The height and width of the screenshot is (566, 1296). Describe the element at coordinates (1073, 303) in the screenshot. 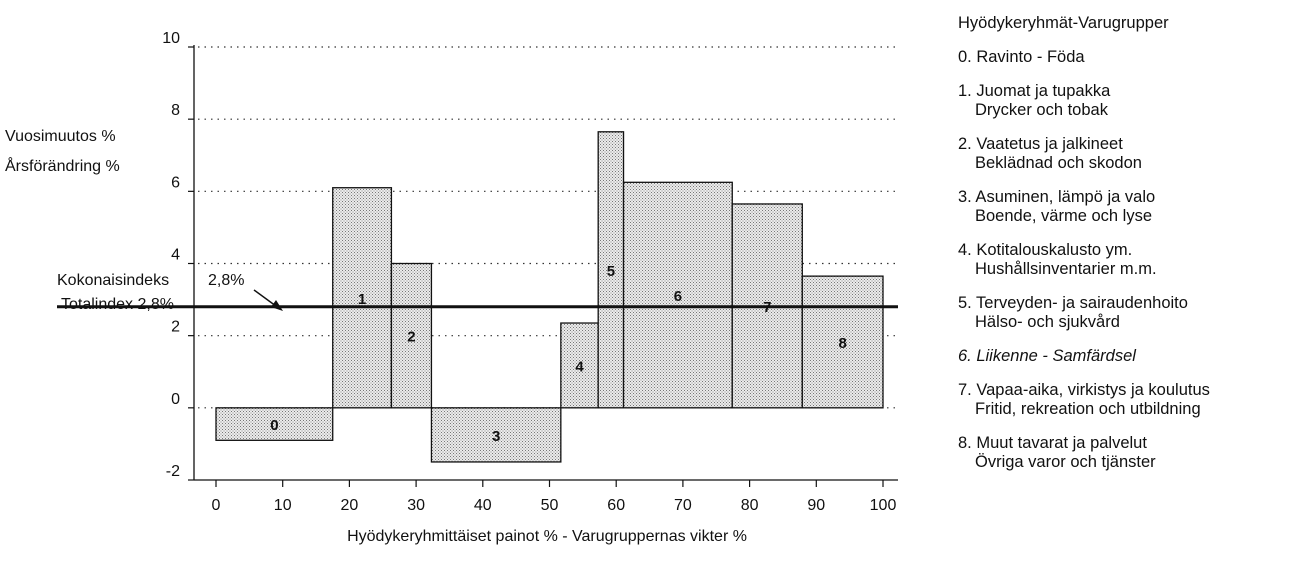

I see `legend-item-5-line1: 5. Terveyden- ja sairaudenhoito` at that location.